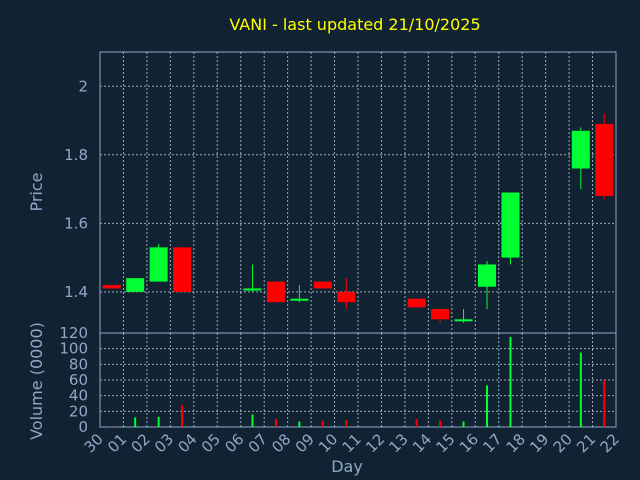 The width and height of the screenshot is (640, 480). What do you see at coordinates (83, 427) in the screenshot?
I see `volume-tick-label: 0` at bounding box center [83, 427].